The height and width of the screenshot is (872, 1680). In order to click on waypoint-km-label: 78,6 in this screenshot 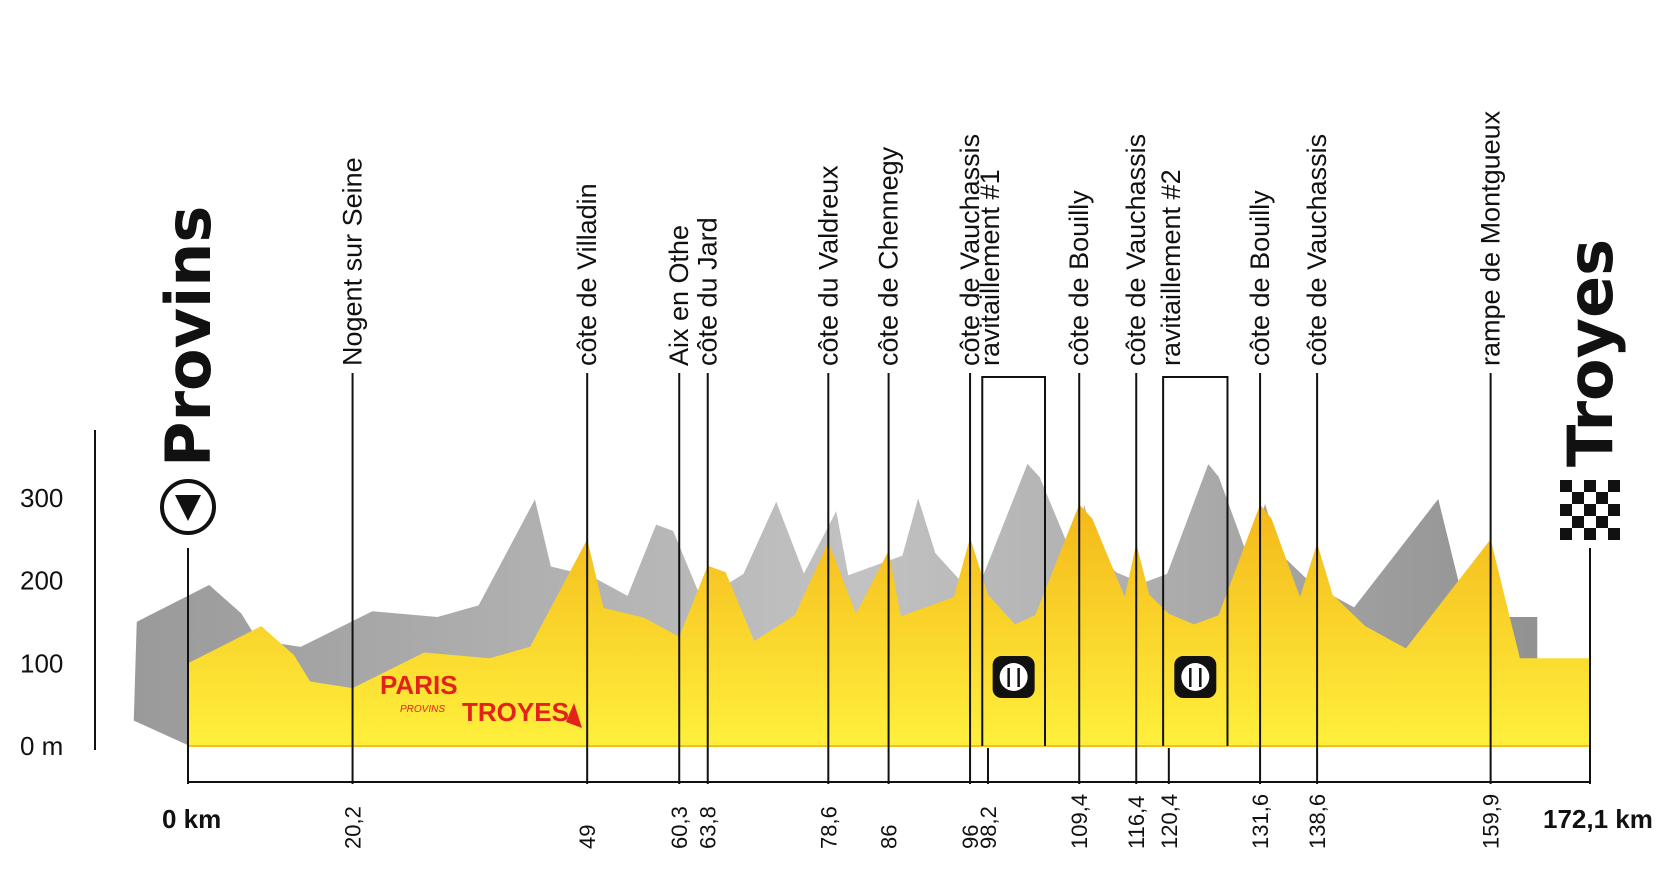, I will do `click(828, 827)`.